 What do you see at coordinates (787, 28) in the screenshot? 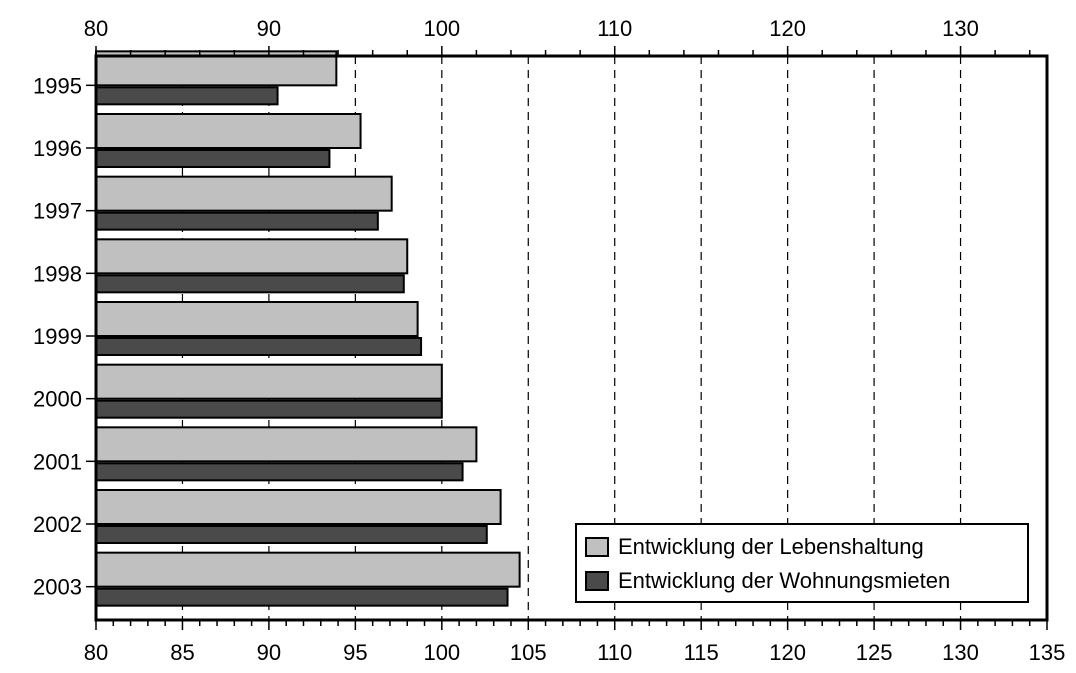
I see `top-tick-label: 120` at bounding box center [787, 28].